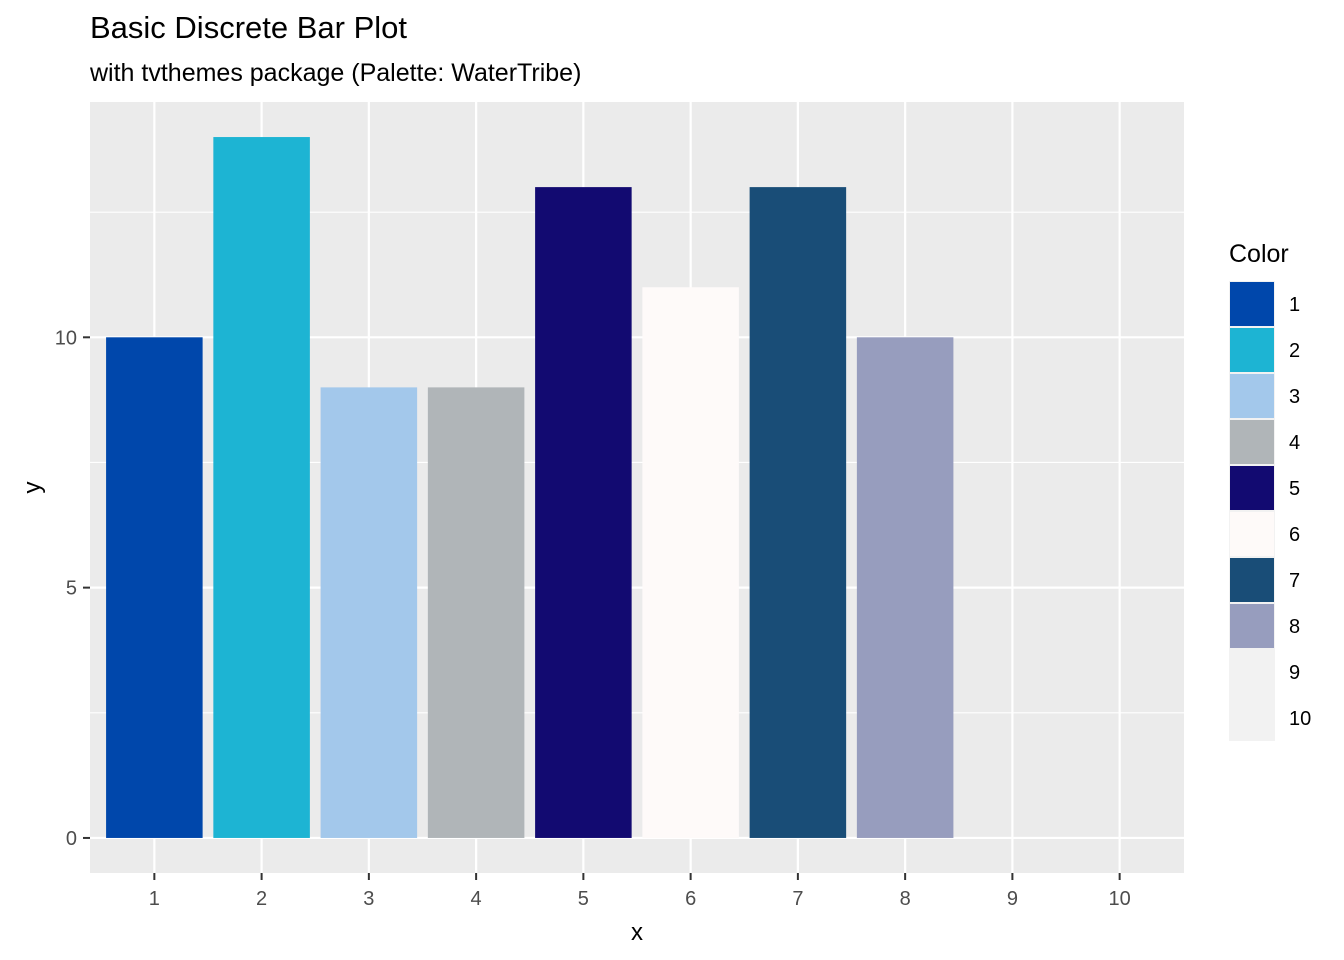 The width and height of the screenshot is (1344, 960). I want to click on legend-label: 7, so click(1294, 581).